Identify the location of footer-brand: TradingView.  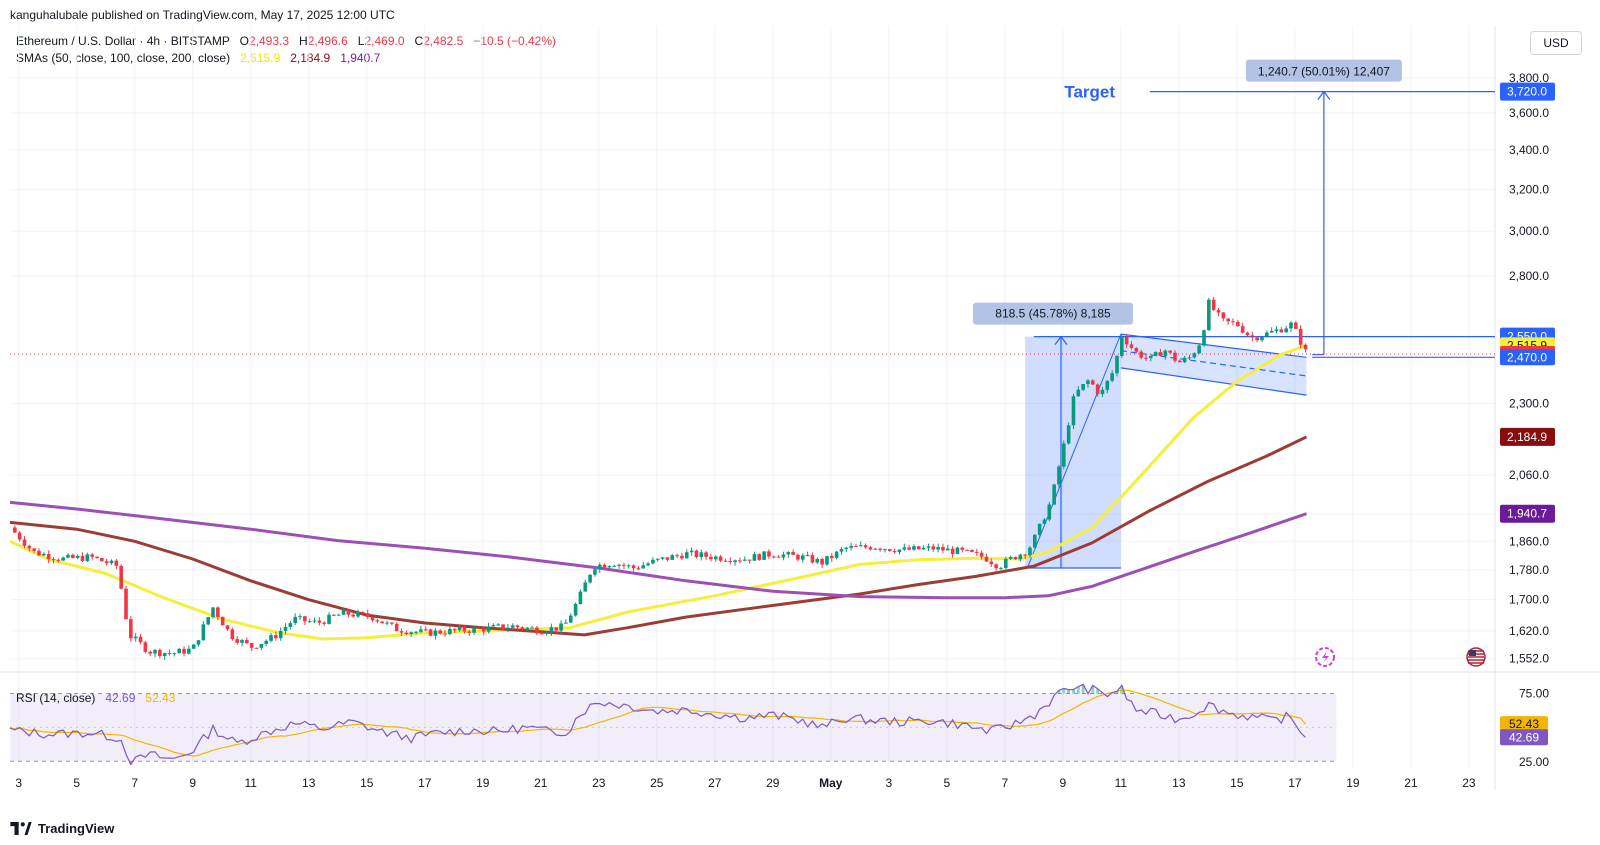
(62, 828).